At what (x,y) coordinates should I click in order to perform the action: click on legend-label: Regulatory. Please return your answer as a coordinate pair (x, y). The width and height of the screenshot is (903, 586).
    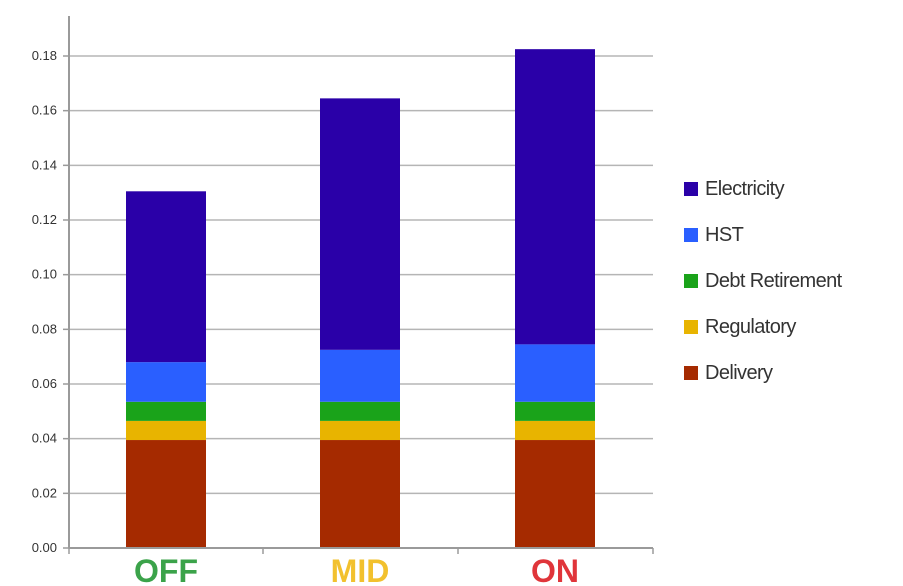
    Looking at the image, I should click on (750, 326).